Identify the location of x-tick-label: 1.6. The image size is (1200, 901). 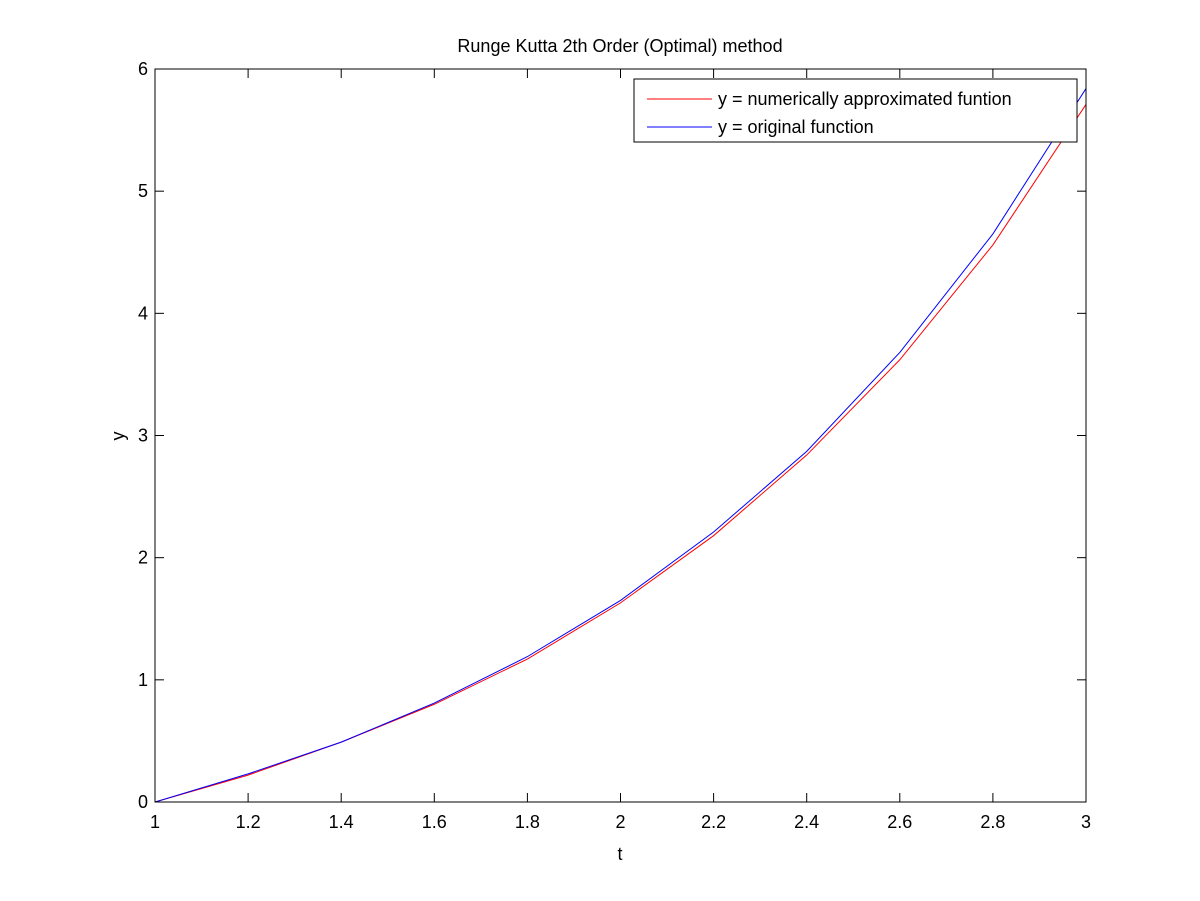
(434, 822).